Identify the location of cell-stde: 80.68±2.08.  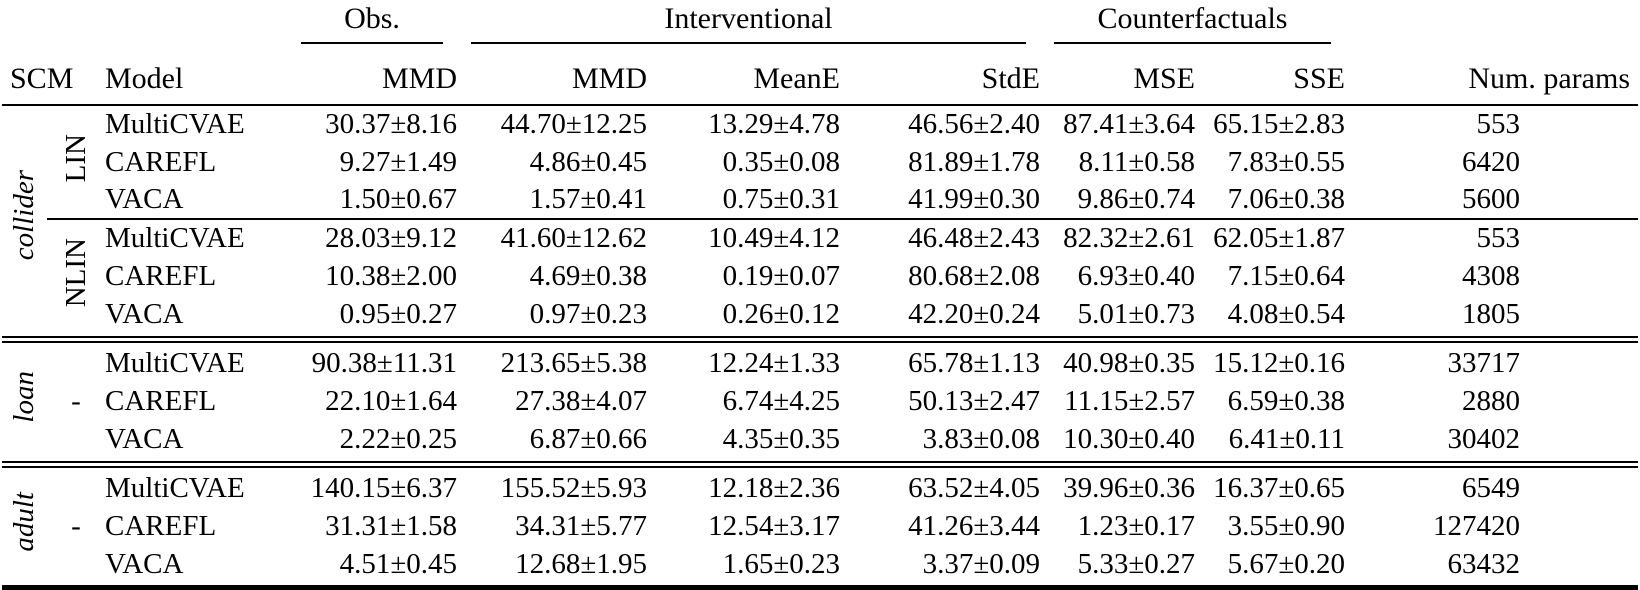
(974, 275).